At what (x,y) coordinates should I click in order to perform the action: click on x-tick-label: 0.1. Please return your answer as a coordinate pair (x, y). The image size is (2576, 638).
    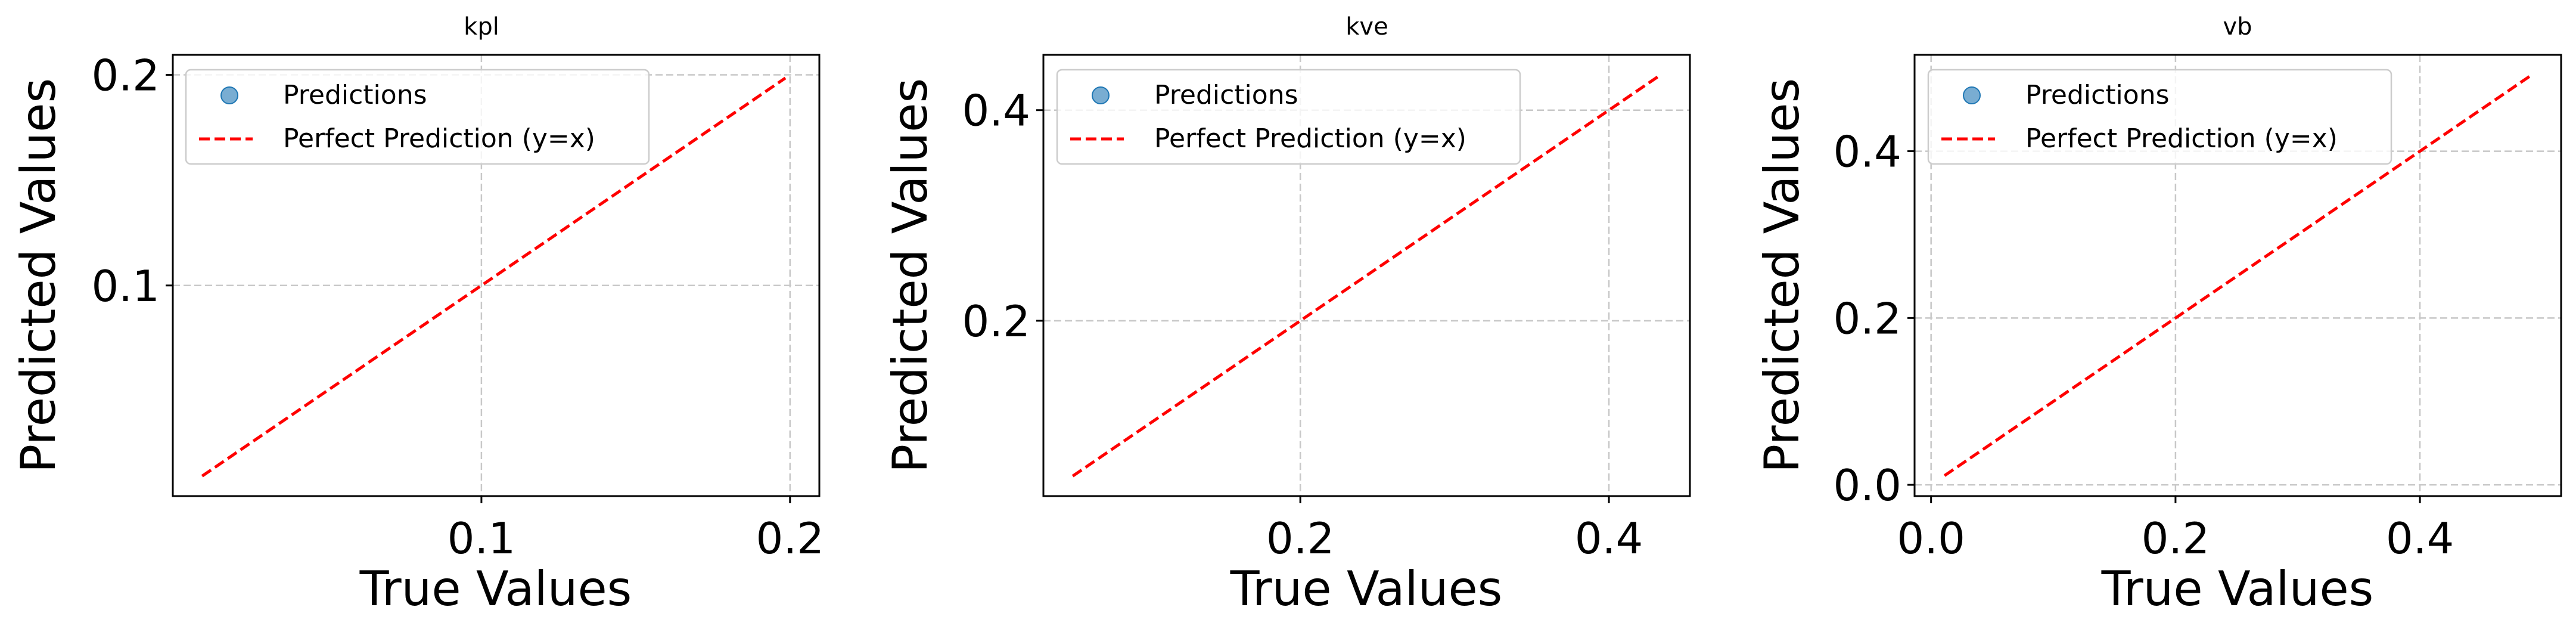
    Looking at the image, I should click on (482, 538).